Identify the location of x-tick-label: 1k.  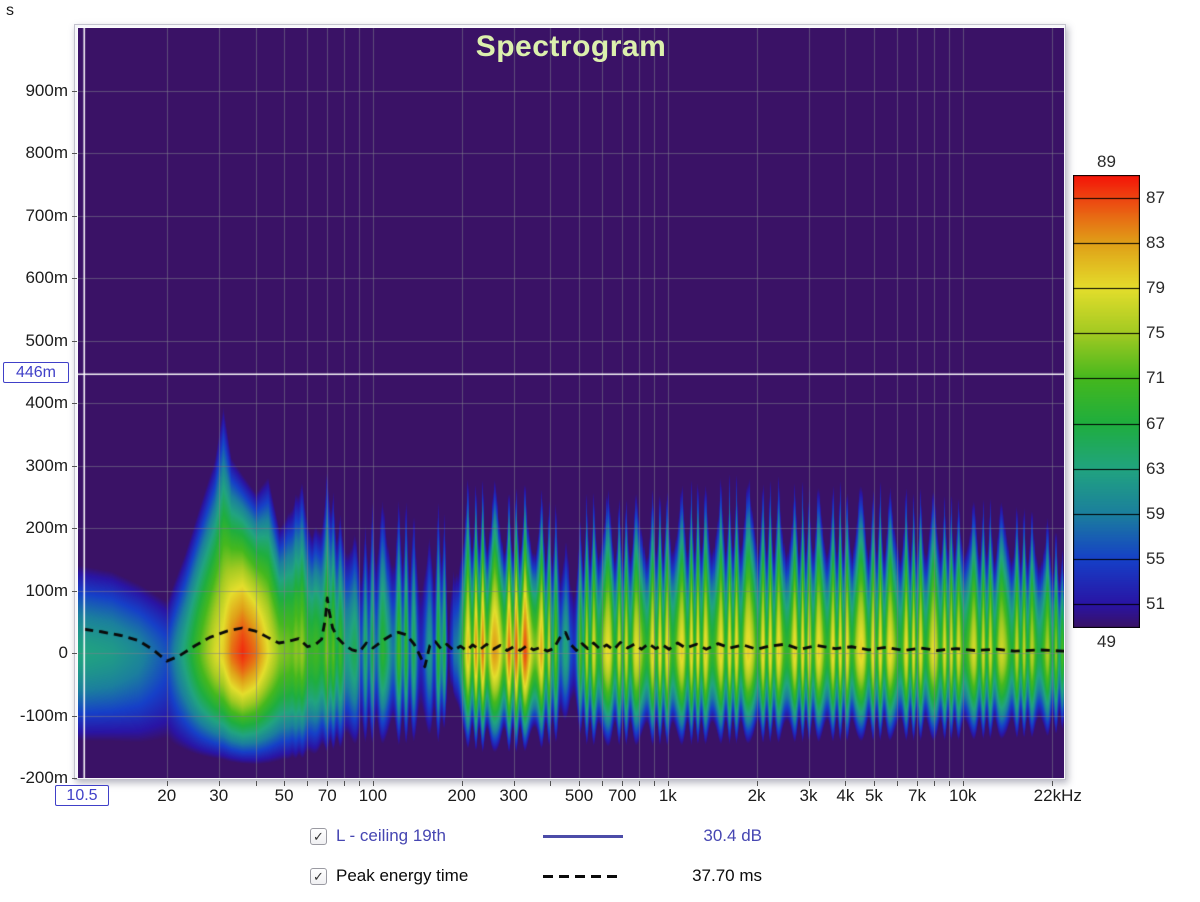
(667, 795).